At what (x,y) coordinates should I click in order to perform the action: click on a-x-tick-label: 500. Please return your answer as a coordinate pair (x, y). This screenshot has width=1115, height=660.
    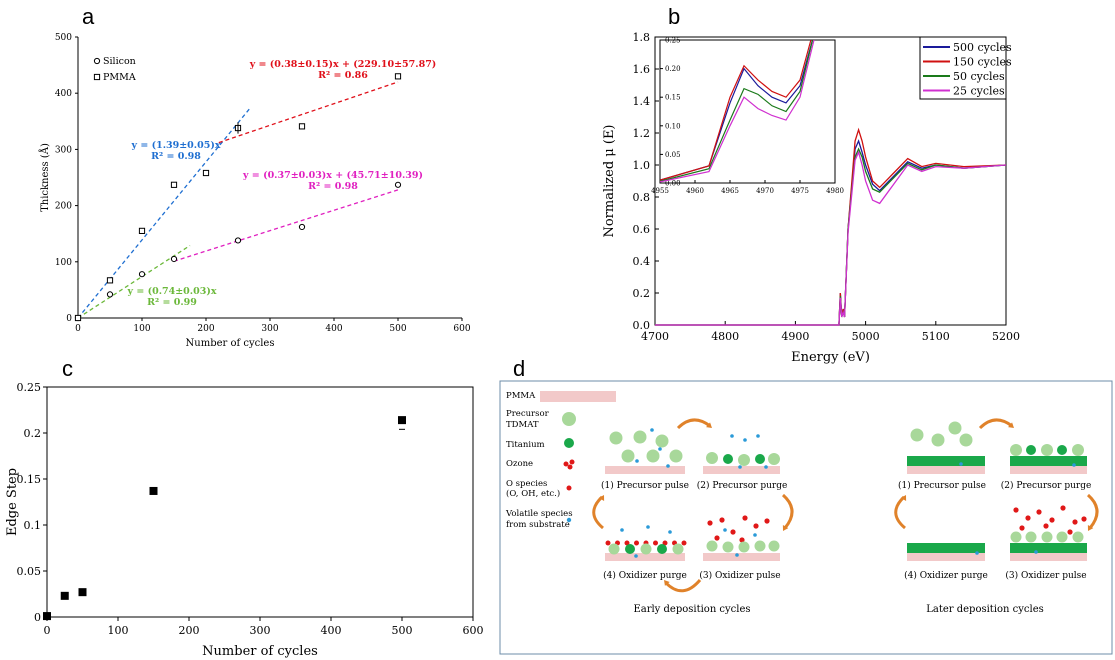
    Looking at the image, I should click on (397, 329).